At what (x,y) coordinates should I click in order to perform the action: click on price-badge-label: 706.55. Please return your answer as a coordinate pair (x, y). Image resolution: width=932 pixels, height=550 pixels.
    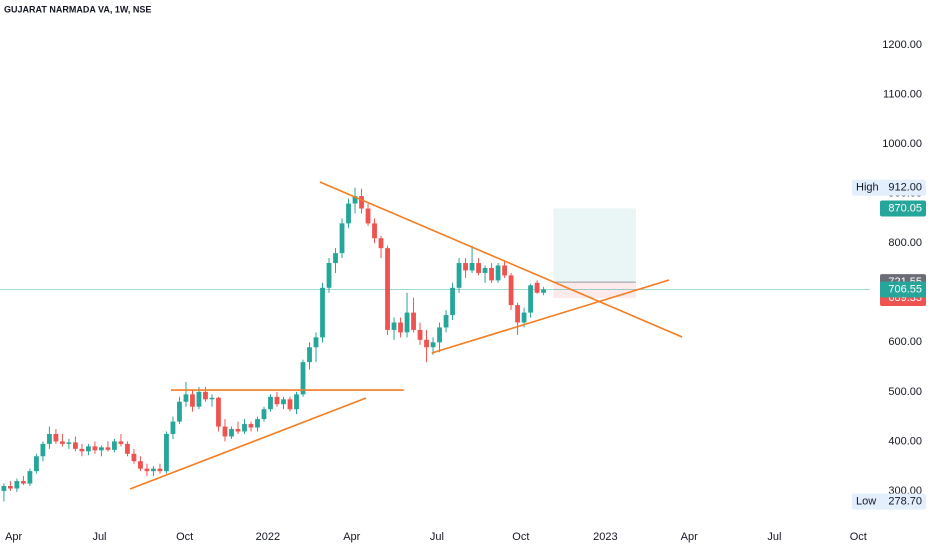
    Looking at the image, I should click on (905, 289).